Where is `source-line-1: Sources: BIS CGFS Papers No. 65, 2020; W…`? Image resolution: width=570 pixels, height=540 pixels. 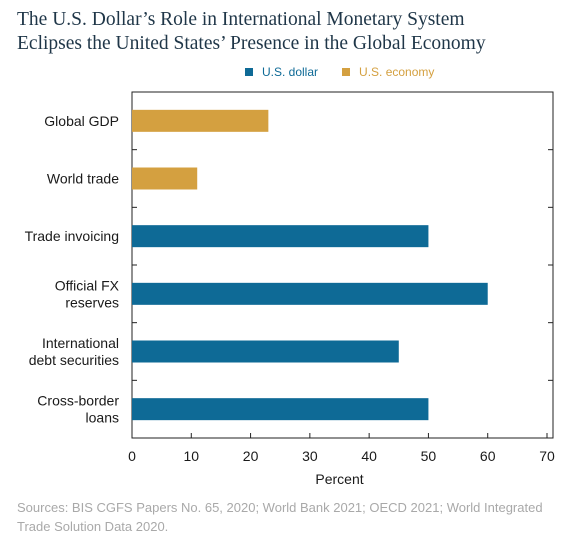 source-line-1: Sources: BIS CGFS Papers No. 65, 2020; W… is located at coordinates (280, 507).